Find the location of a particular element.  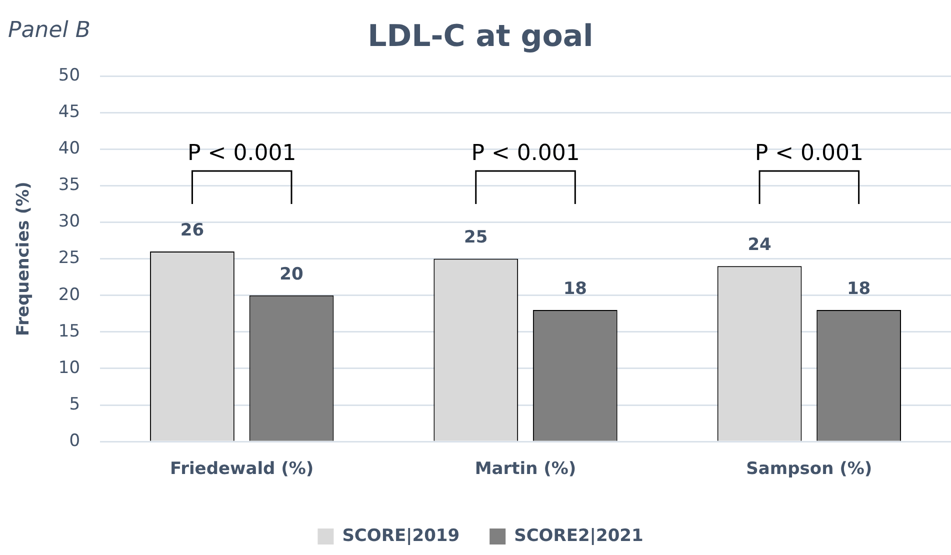

data-label: 25 is located at coordinates (476, 238).